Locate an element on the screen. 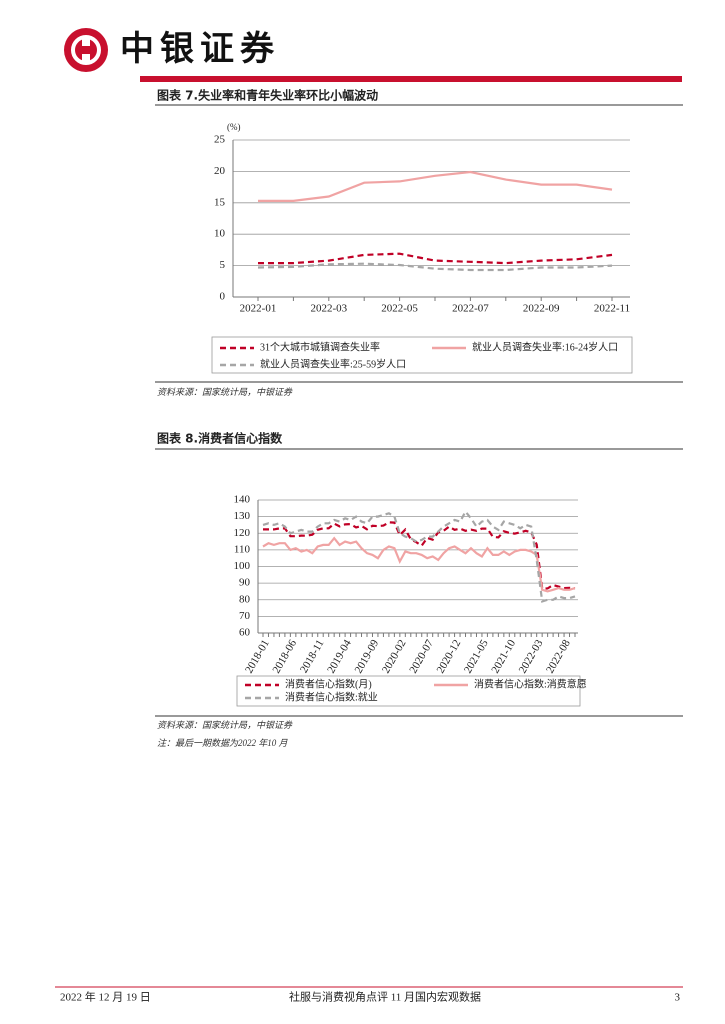 The image size is (725, 1024). x-tick-label: 2020-12 is located at coordinates (449, 657).